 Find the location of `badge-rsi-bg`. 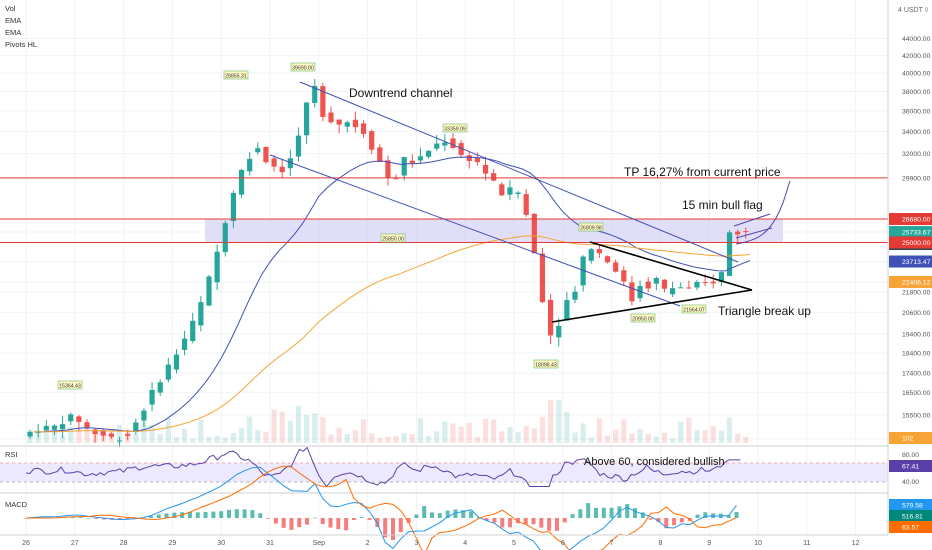

badge-rsi-bg is located at coordinates (910, 466).